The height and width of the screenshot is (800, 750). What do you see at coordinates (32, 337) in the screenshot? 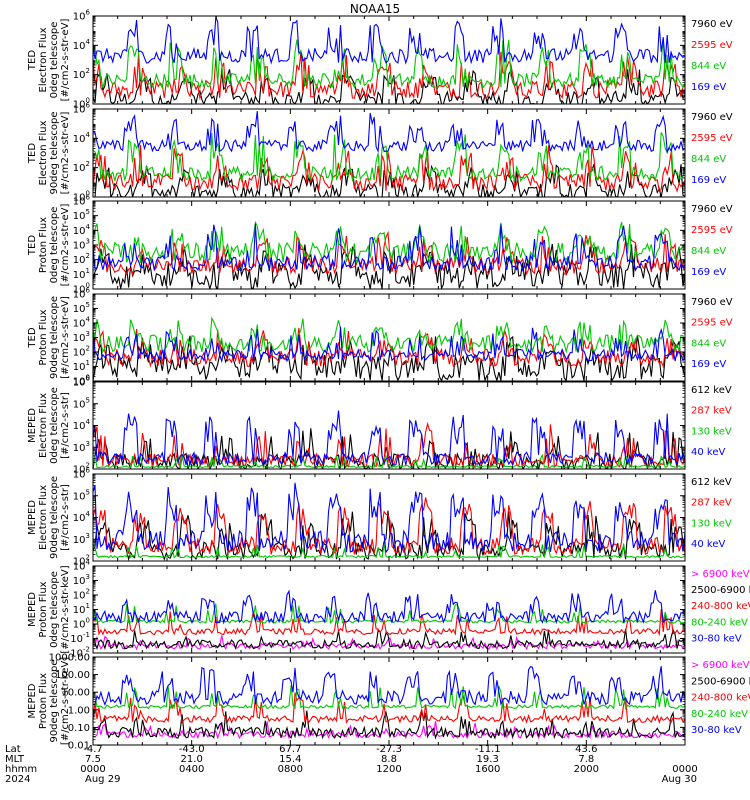
I see `y-axis-label-line: TED` at bounding box center [32, 337].